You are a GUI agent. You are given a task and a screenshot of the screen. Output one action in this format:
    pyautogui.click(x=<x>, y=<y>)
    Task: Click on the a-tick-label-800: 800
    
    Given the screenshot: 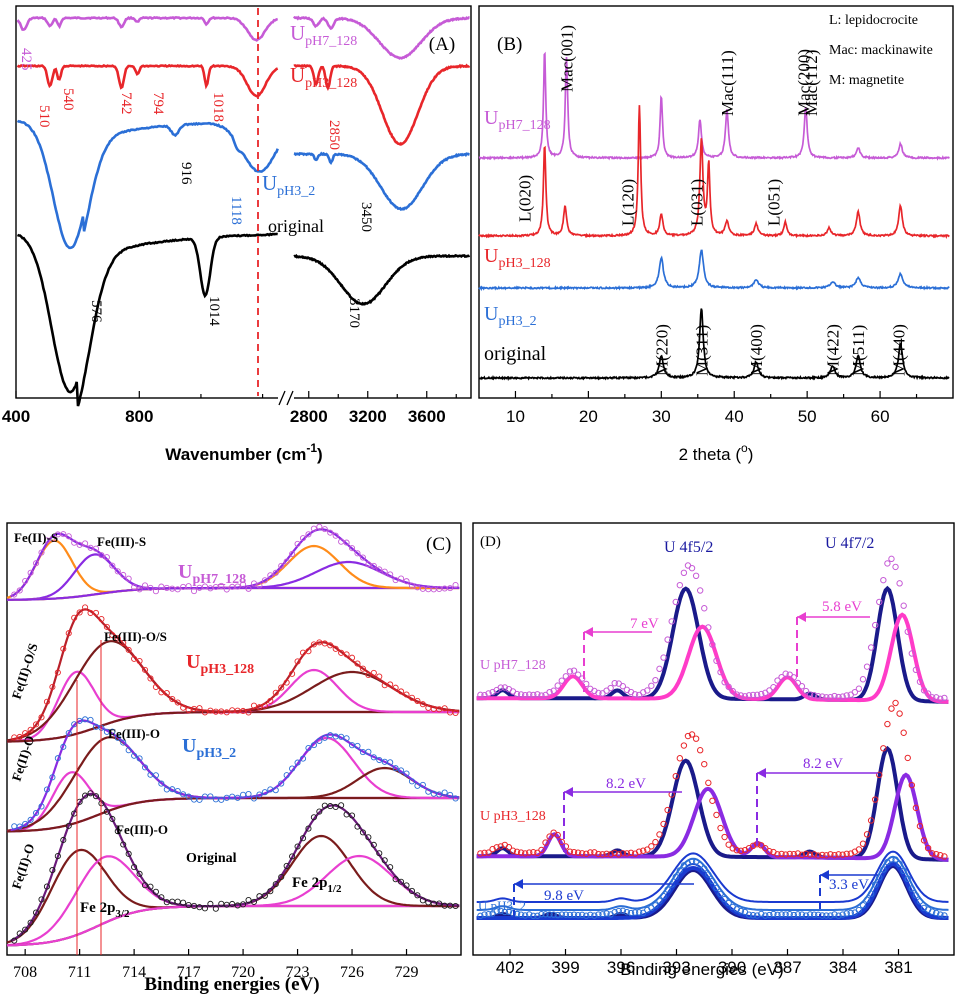 What is the action you would take?
    pyautogui.click(x=139, y=416)
    